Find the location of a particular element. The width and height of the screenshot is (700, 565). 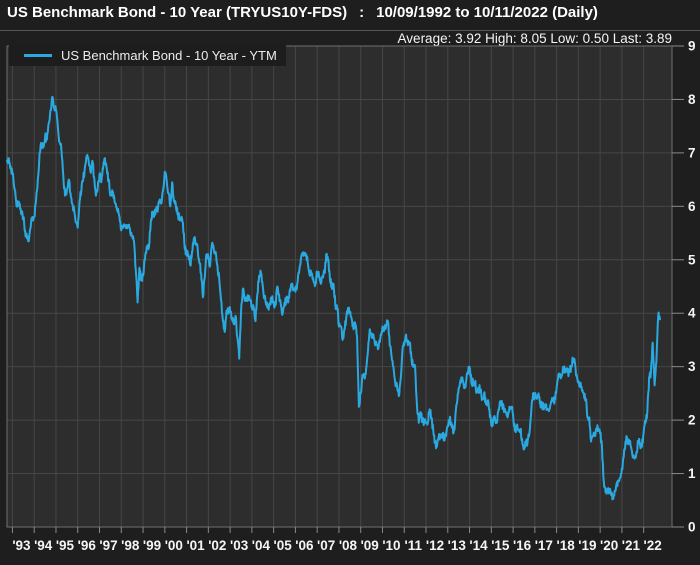

x-axis-tick-label: '02 is located at coordinates (217, 545).